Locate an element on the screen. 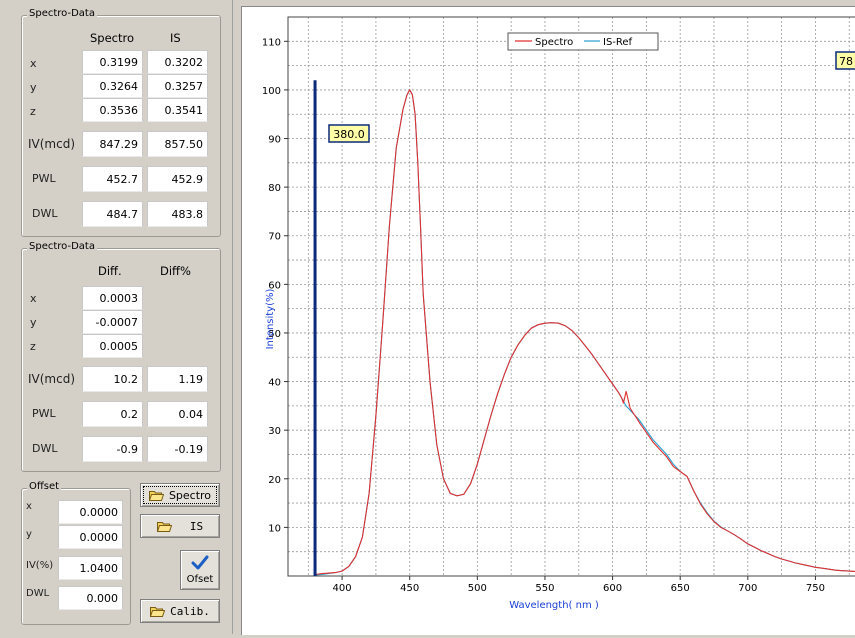 This screenshot has height=638, width=855. offset-label-x: x is located at coordinates (29, 506).